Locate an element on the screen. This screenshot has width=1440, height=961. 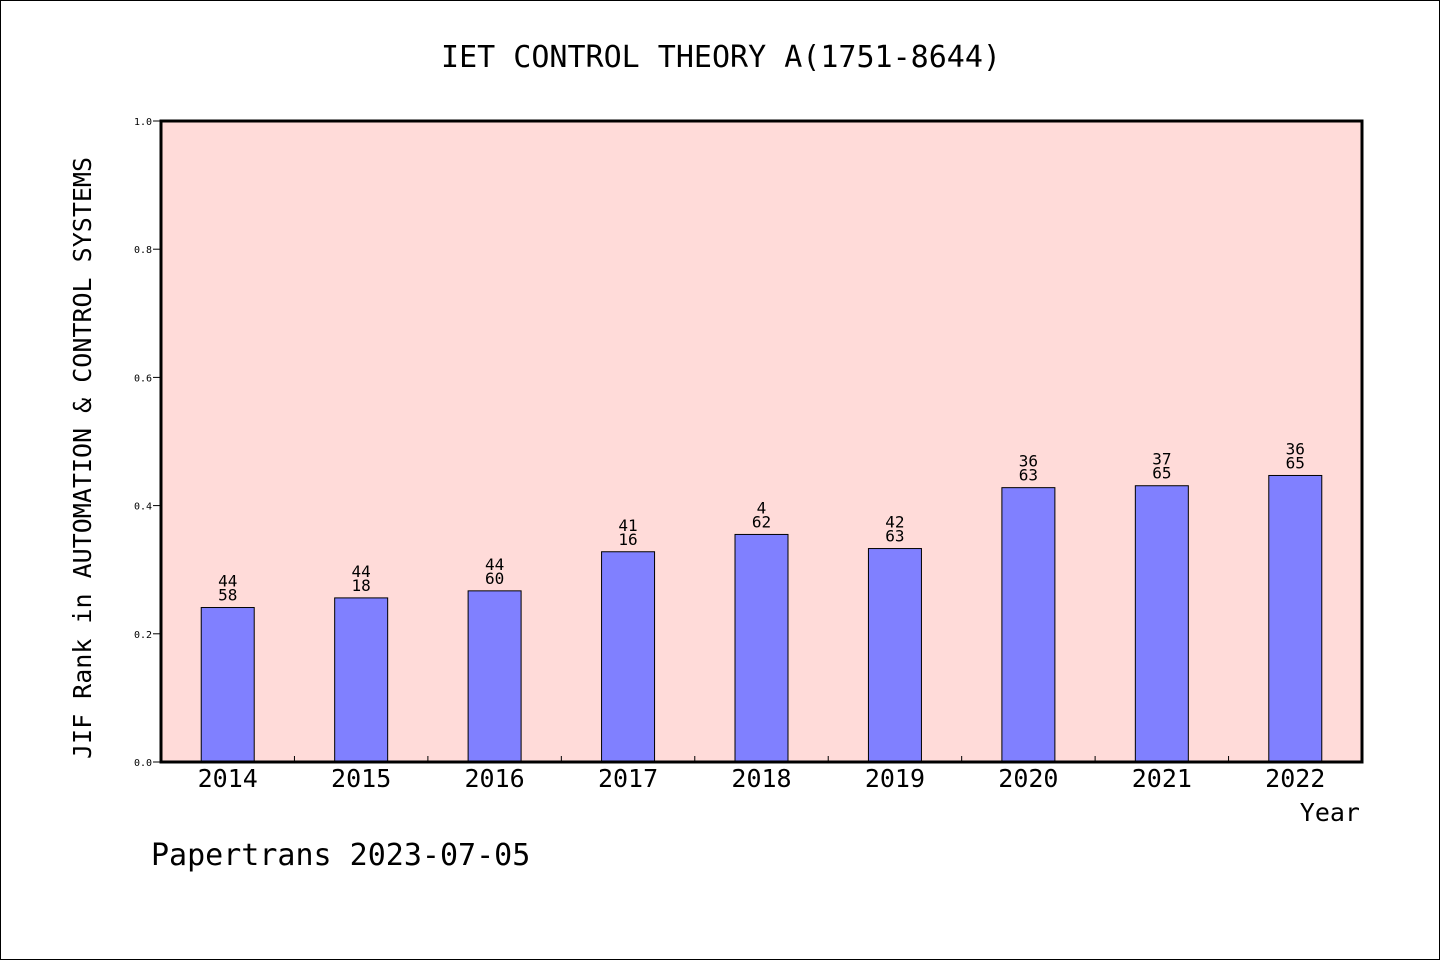
bar-2015 is located at coordinates (361, 680).